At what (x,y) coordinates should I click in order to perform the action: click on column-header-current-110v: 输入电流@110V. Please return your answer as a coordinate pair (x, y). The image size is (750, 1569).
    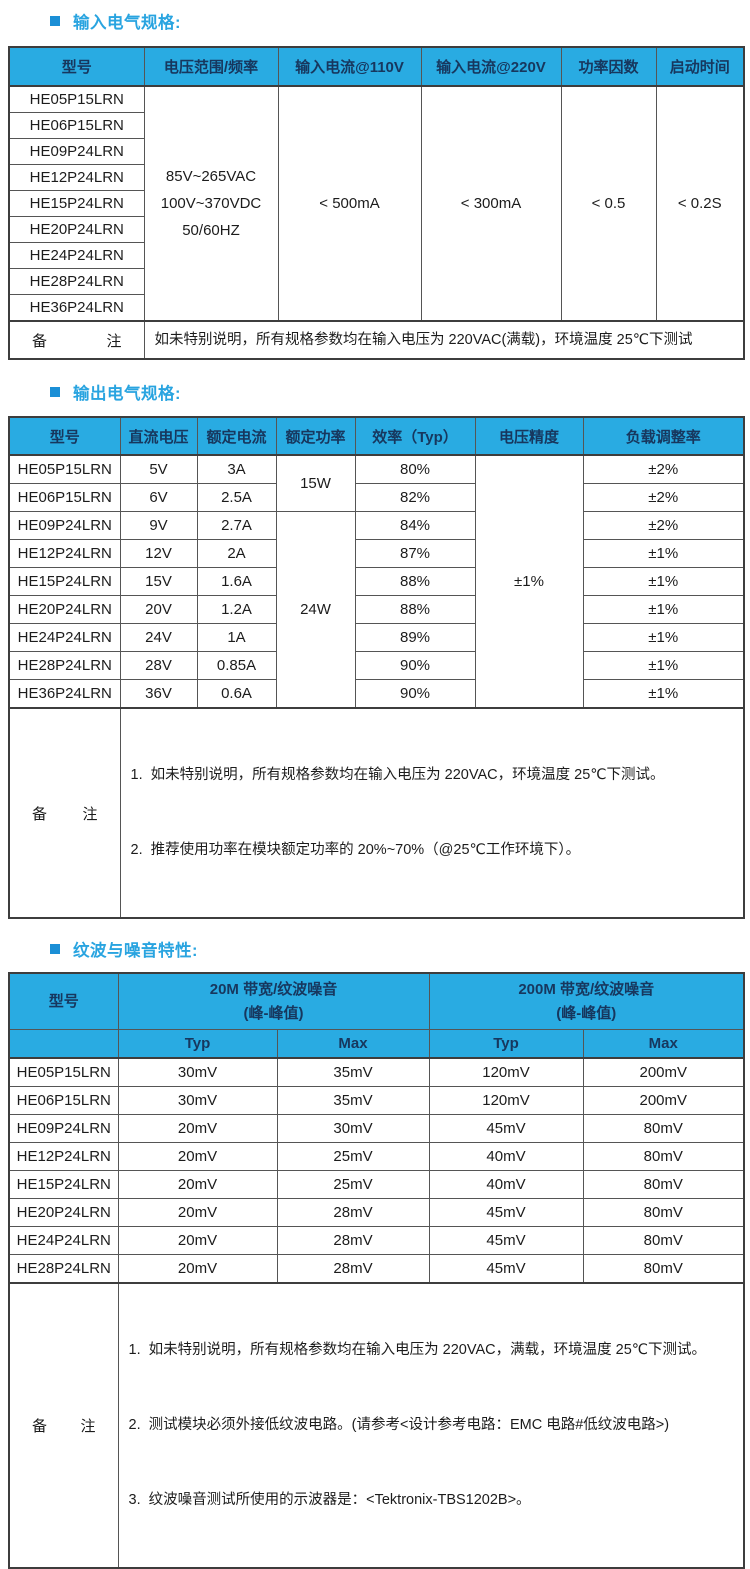
    Looking at the image, I should click on (349, 66).